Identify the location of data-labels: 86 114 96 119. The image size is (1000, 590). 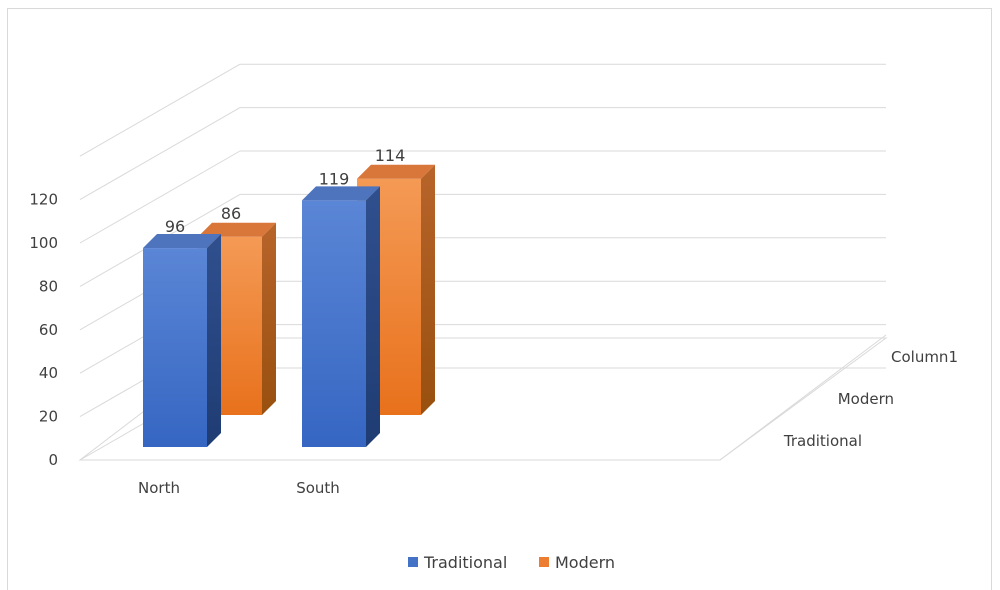
(285, 191).